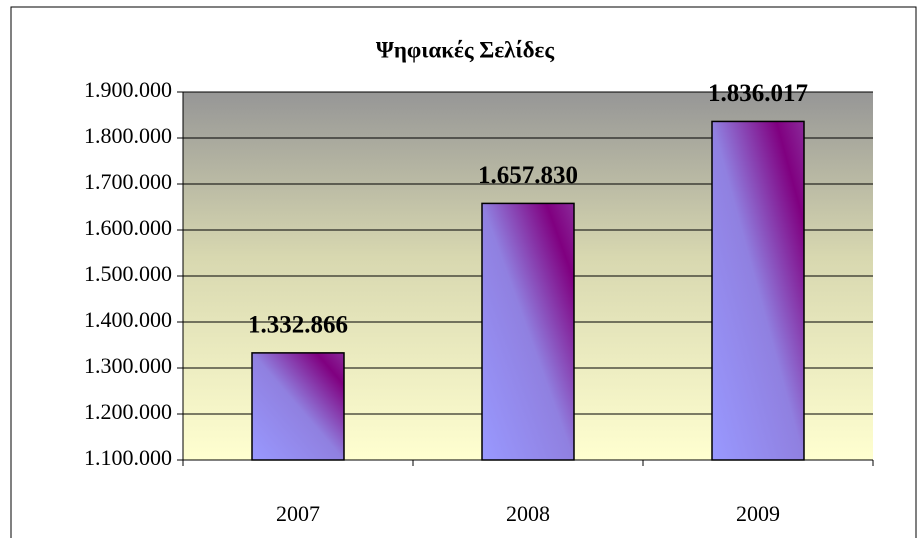 This screenshot has height=538, width=919. What do you see at coordinates (128, 135) in the screenshot?
I see `y-tick-label: 1.800.000` at bounding box center [128, 135].